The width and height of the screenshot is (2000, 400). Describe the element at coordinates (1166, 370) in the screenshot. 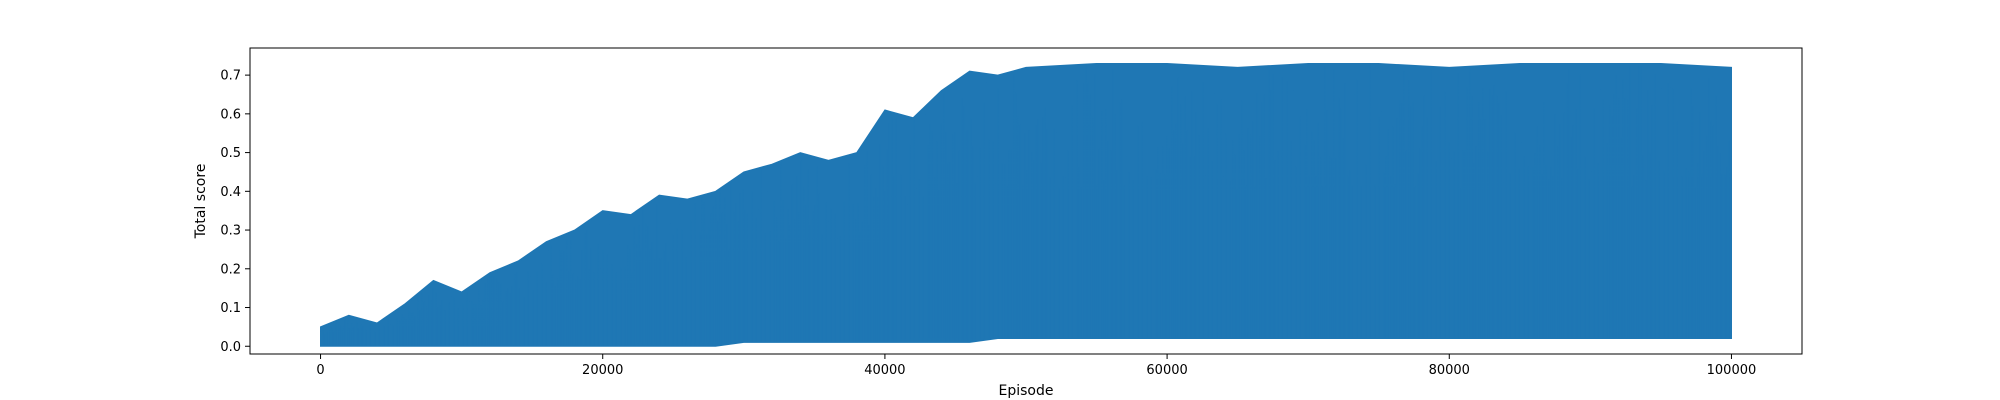

I see `x-tick-label: 60000` at that location.